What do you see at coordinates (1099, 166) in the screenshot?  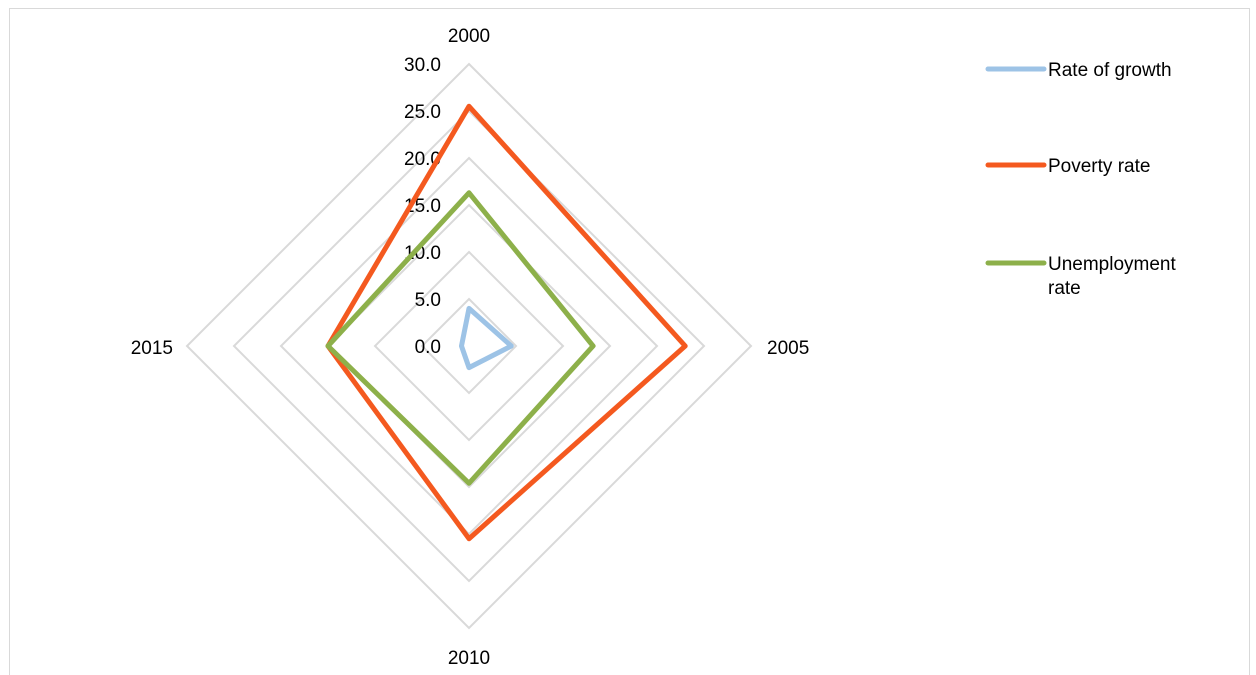 I see `legend-entry: Poverty rate` at bounding box center [1099, 166].